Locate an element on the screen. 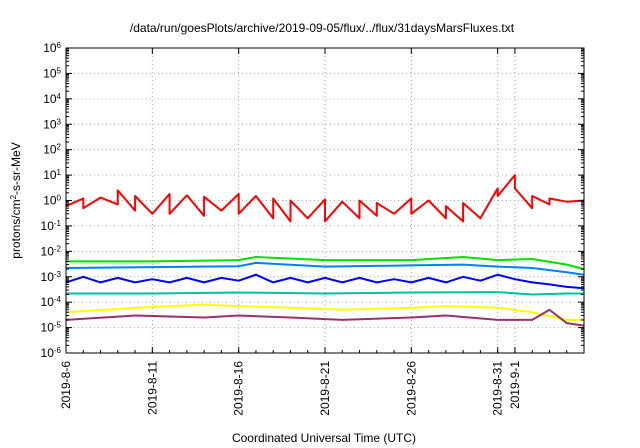  y-tick-label: 10² is located at coordinates (52, 149).